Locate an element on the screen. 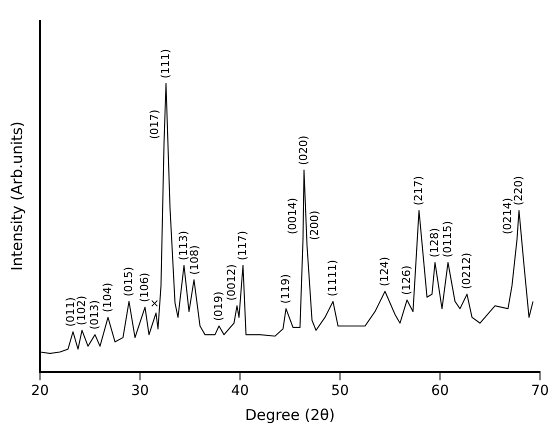  annotation: (119) is located at coordinates (285, 289).